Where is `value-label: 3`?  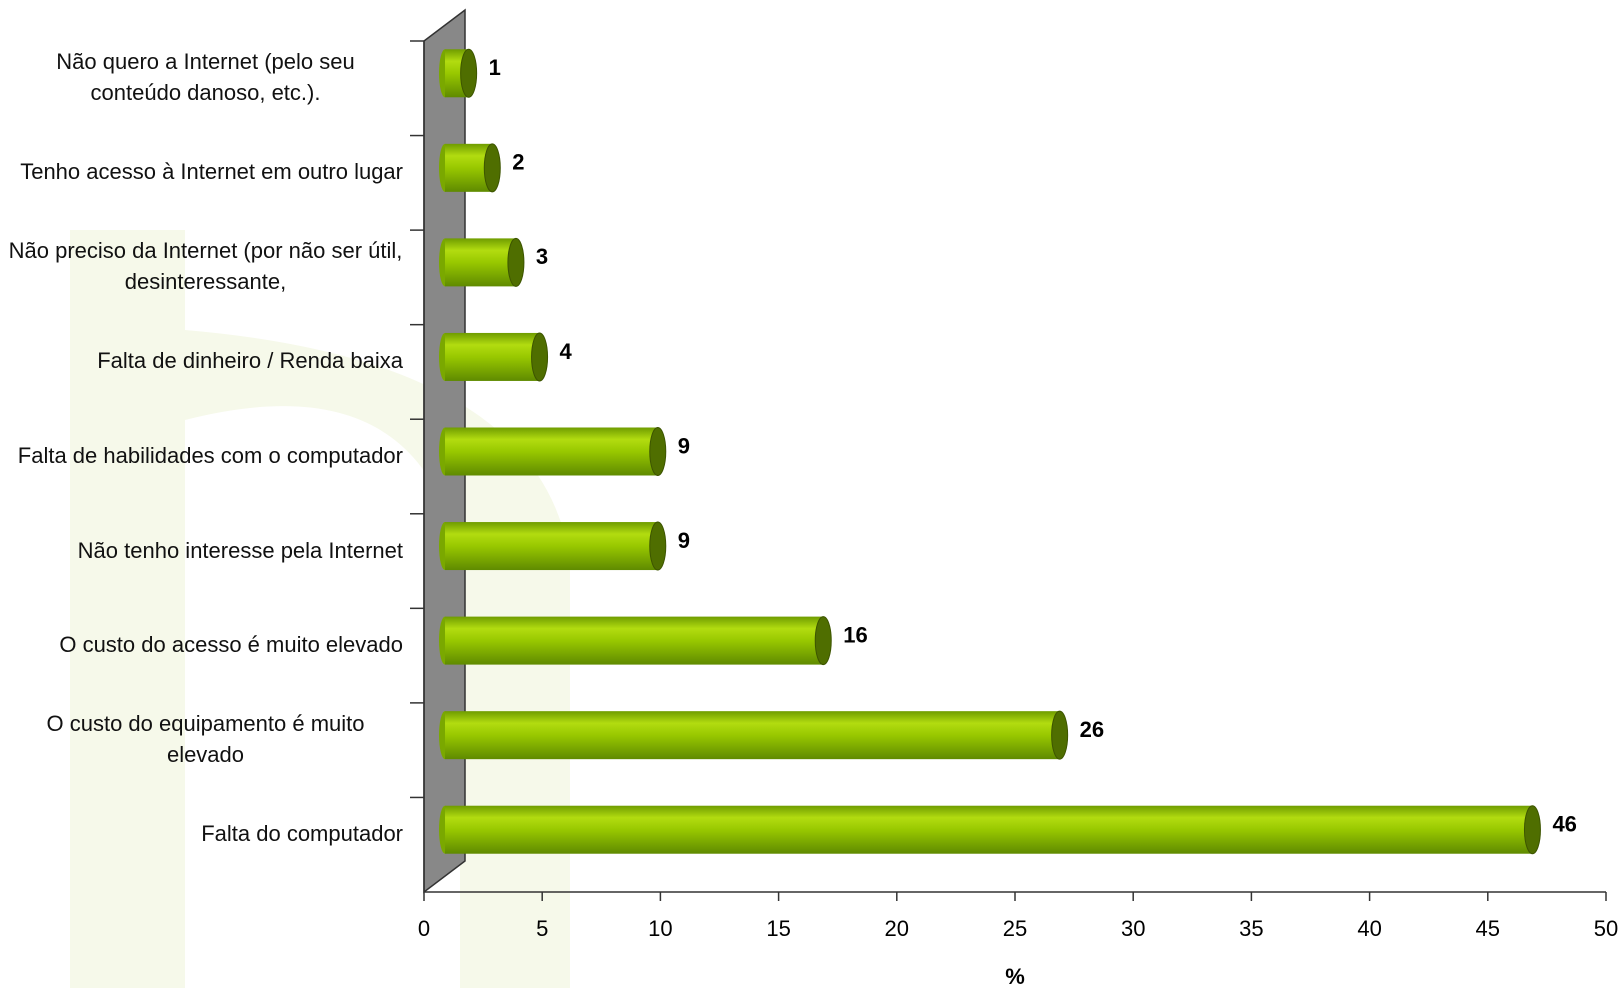 value-label: 3 is located at coordinates (542, 256).